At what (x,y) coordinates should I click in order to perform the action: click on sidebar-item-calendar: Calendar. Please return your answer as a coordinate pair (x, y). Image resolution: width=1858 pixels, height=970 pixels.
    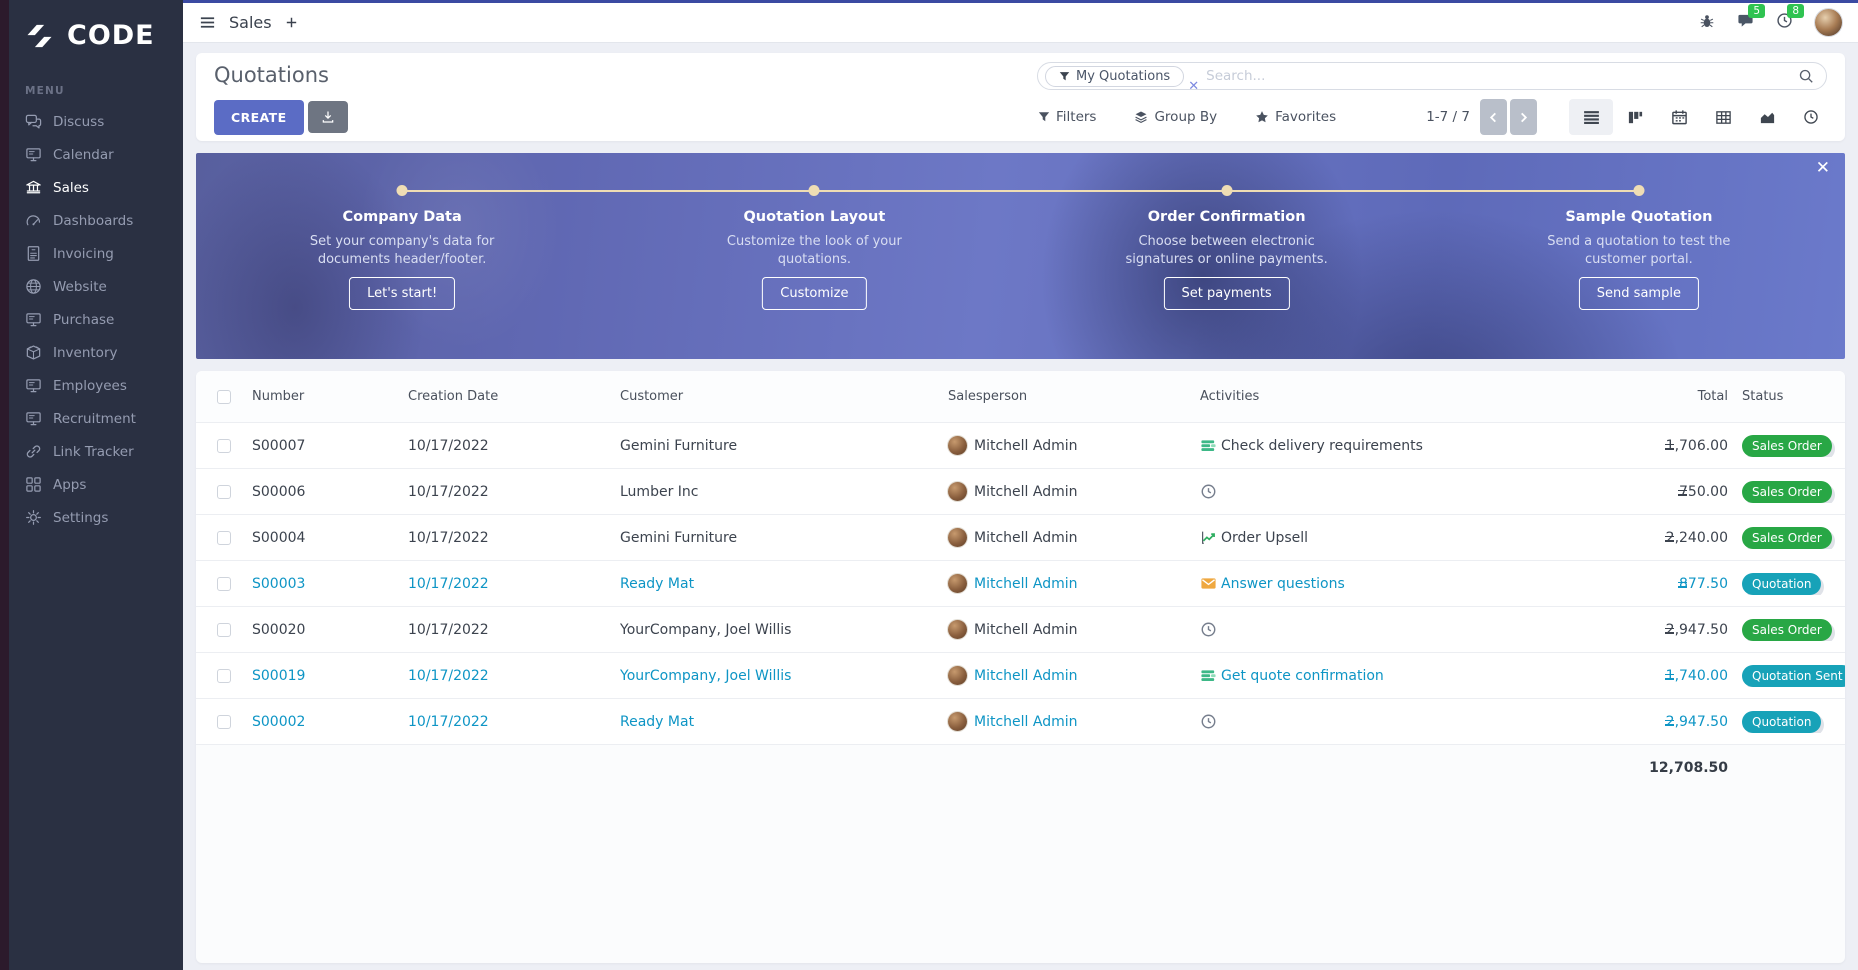
    Looking at the image, I should click on (96, 154).